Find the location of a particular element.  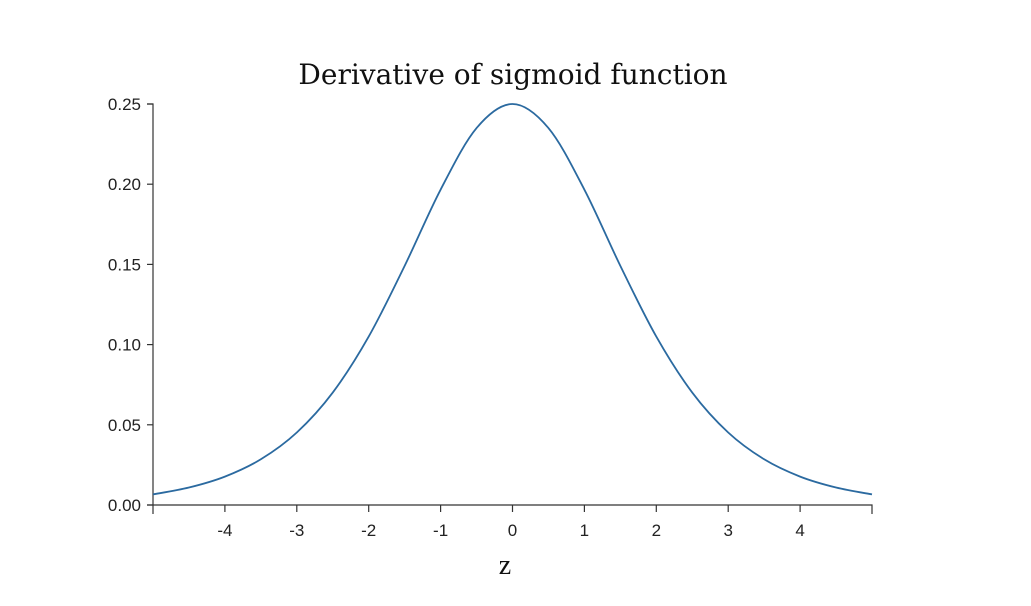

y-tick-label: 0.15 is located at coordinates (124, 264).